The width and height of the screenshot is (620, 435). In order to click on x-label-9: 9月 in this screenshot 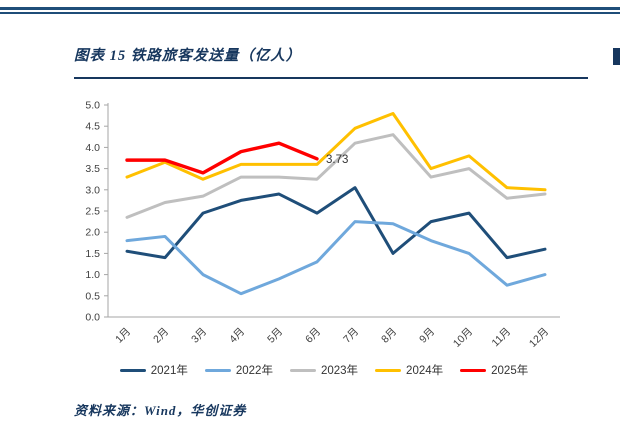, I will do `click(427, 336)`.